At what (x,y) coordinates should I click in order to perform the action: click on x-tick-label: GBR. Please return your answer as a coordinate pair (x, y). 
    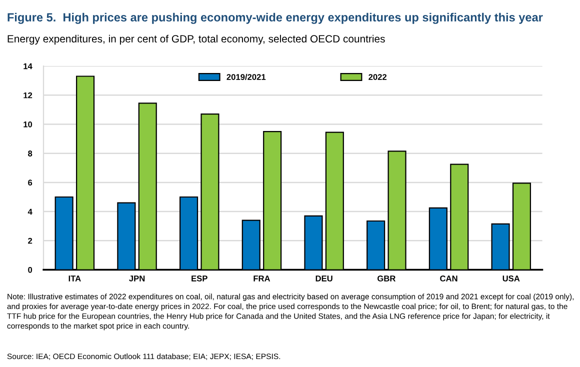
    Looking at the image, I should click on (387, 279).